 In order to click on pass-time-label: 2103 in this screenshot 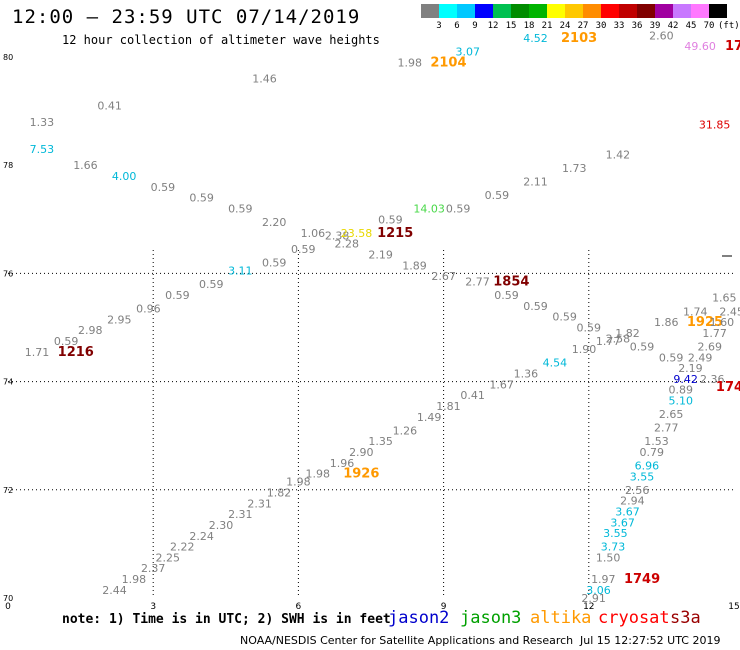, I will do `click(579, 38)`.